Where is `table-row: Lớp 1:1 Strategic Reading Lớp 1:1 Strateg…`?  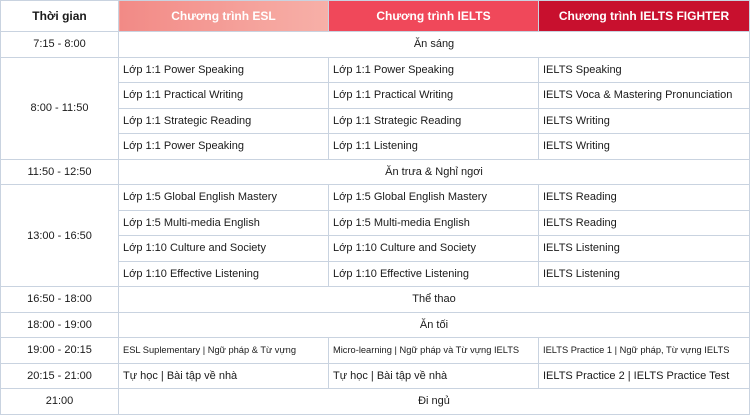 table-row: Lớp 1:1 Strategic Reading Lớp 1:1 Strateg… is located at coordinates (375, 120).